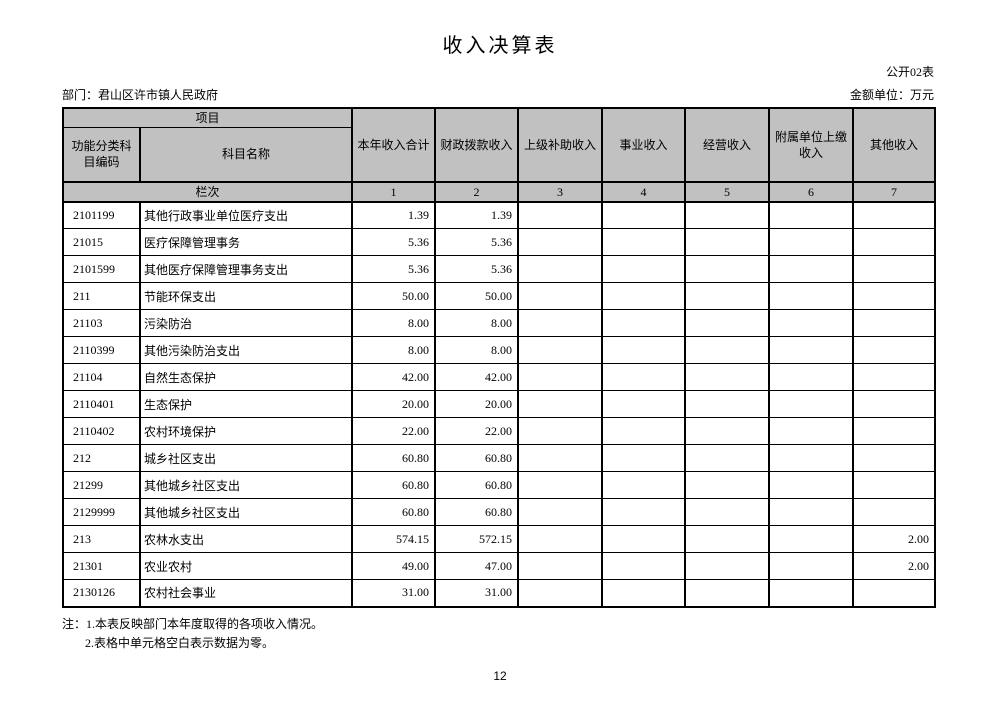  What do you see at coordinates (727, 191) in the screenshot?
I see `column-number-cell: 5` at bounding box center [727, 191].